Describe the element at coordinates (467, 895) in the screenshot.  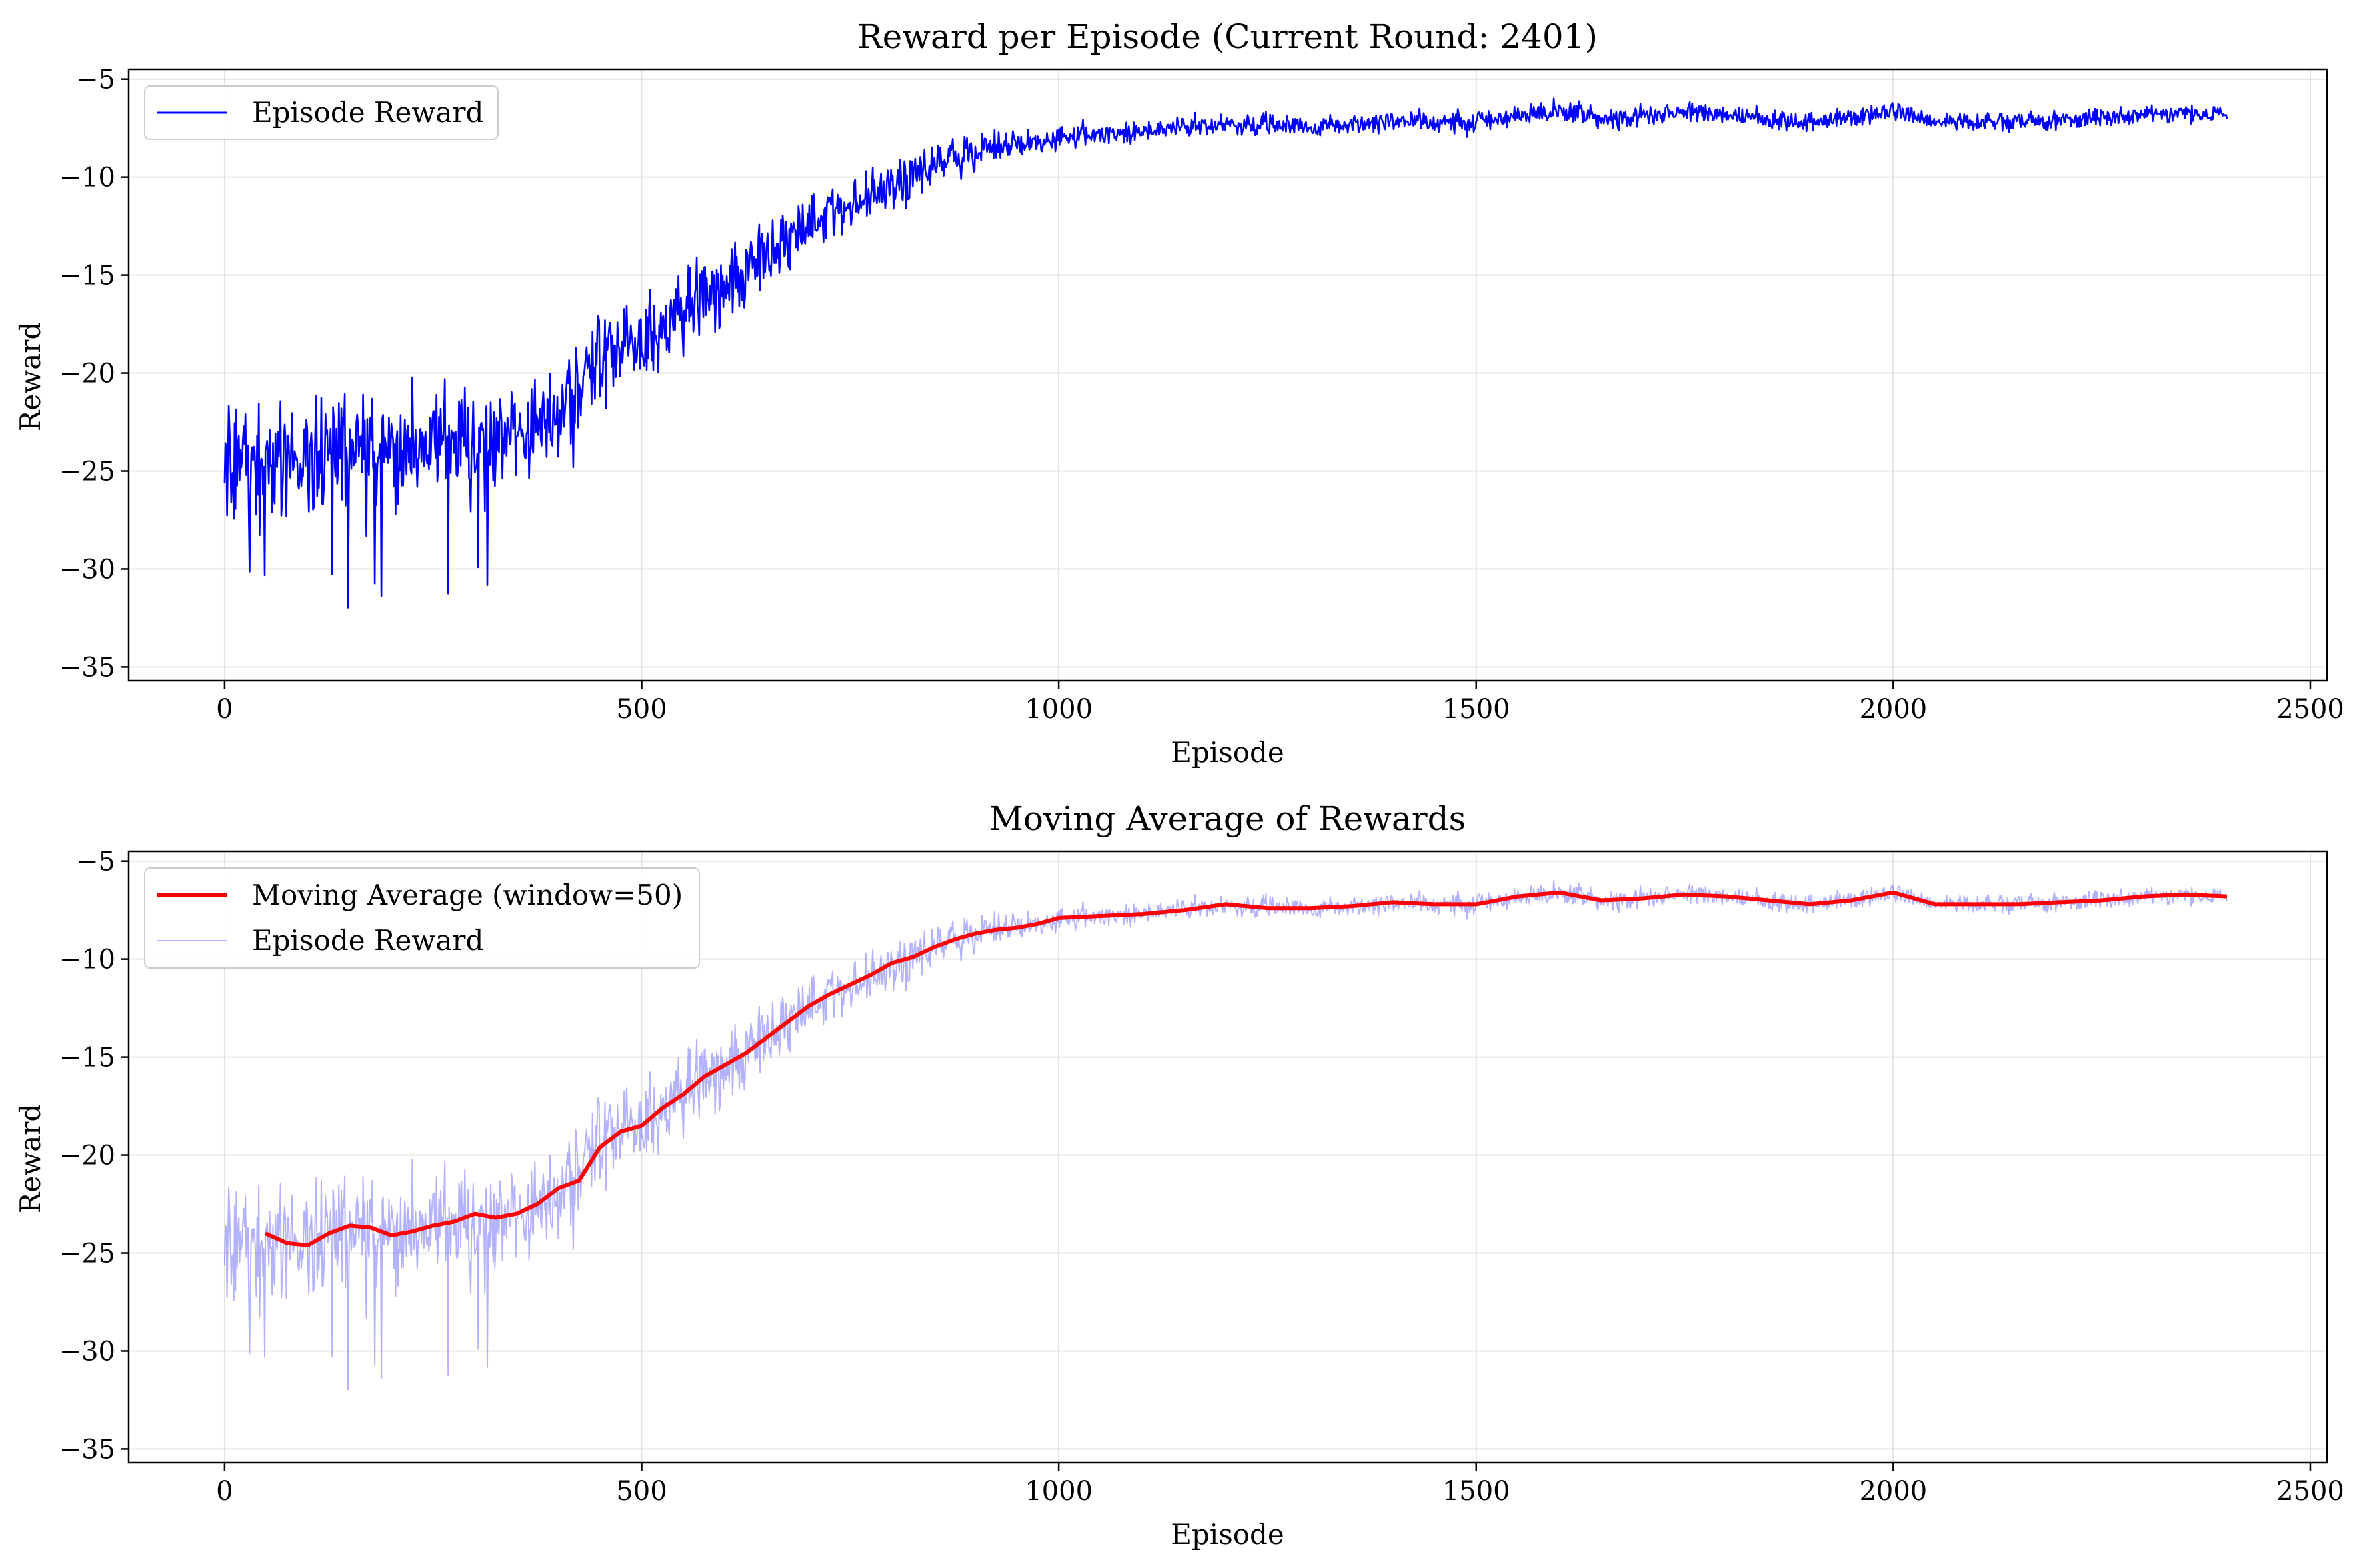
I see `legend-label-moving-average: Moving Average (window=50)` at that location.